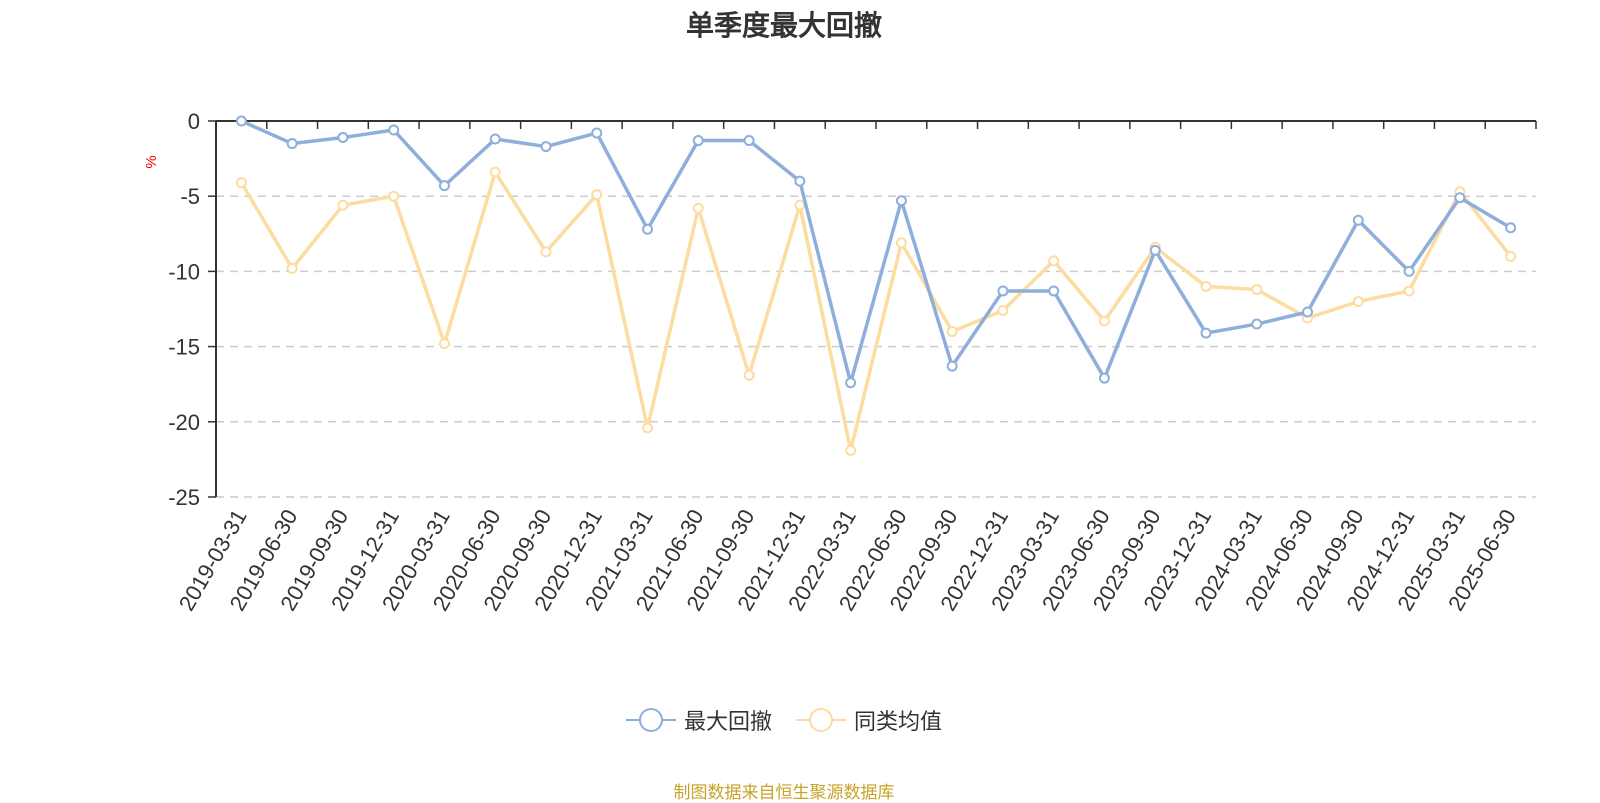  Describe the element at coordinates (184, 497) in the screenshot. I see `y-tick-label: -25` at that location.